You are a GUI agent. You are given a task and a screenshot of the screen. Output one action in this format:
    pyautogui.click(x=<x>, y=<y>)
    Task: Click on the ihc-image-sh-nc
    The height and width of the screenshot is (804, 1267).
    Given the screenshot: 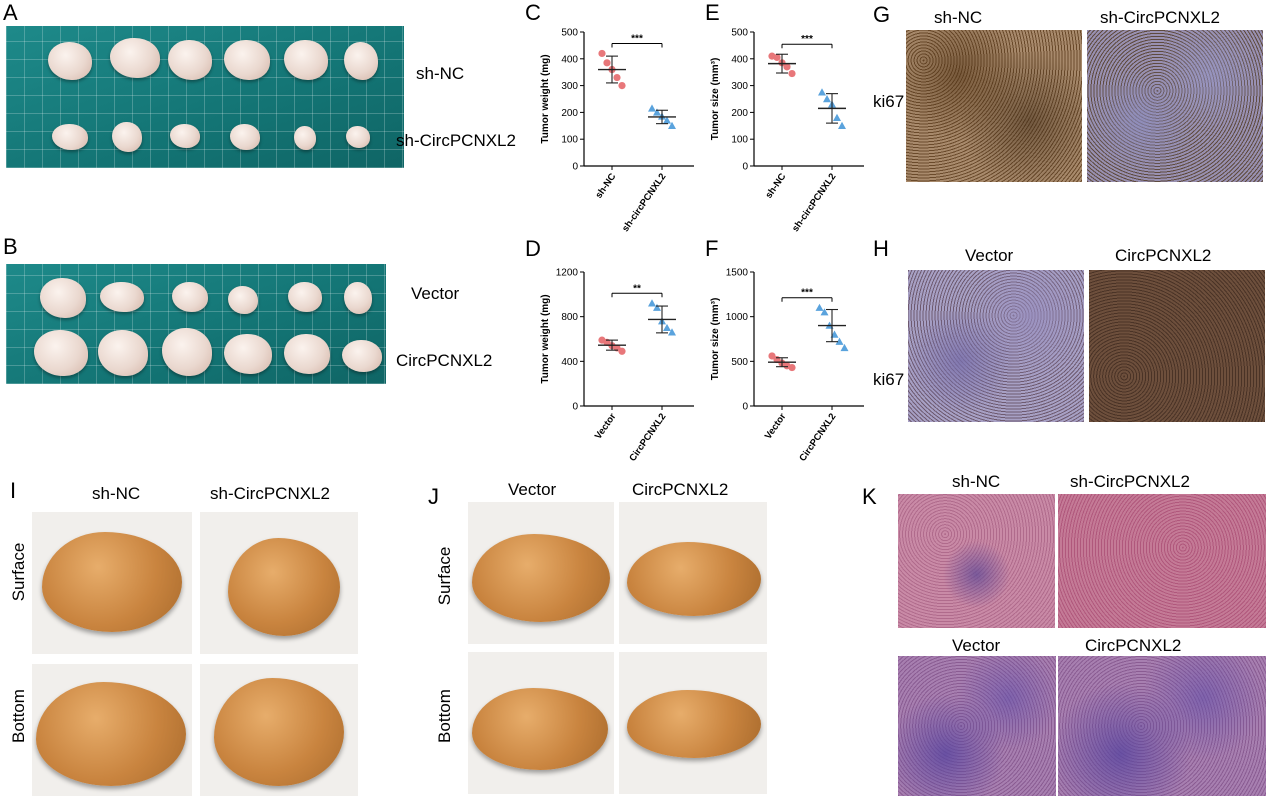 What is the action you would take?
    pyautogui.click(x=994, y=106)
    